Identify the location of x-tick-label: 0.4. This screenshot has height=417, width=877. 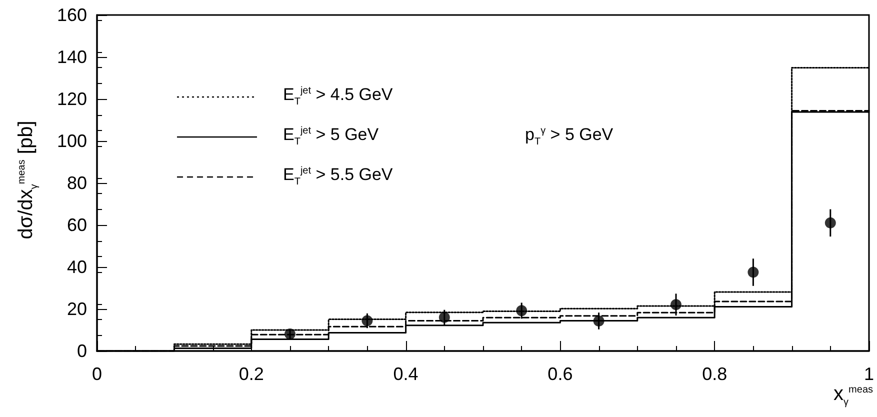
(405, 374).